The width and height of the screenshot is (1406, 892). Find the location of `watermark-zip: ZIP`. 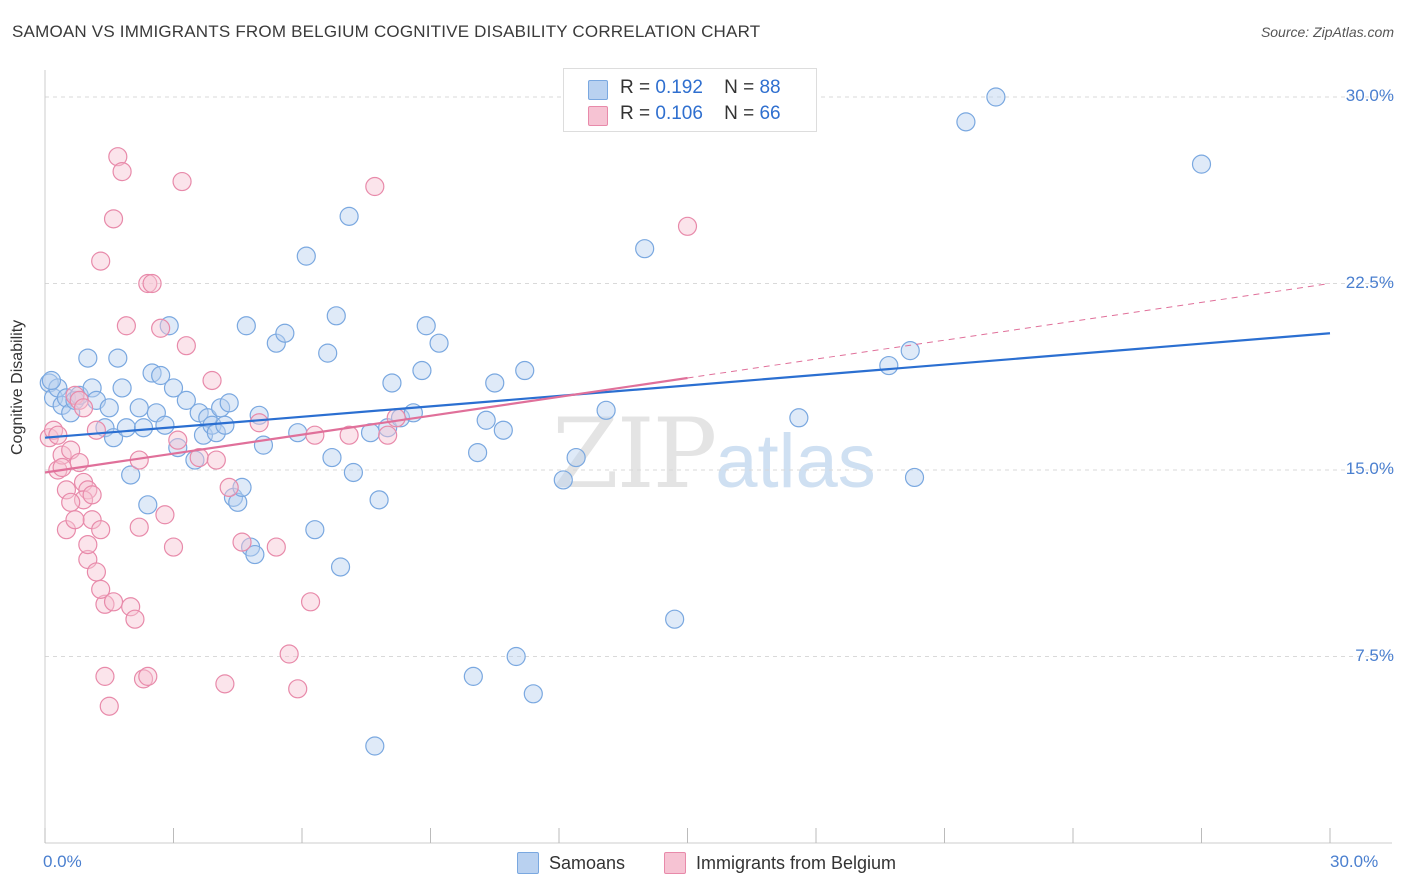

watermark-zip: ZIP is located at coordinates (634, 454).